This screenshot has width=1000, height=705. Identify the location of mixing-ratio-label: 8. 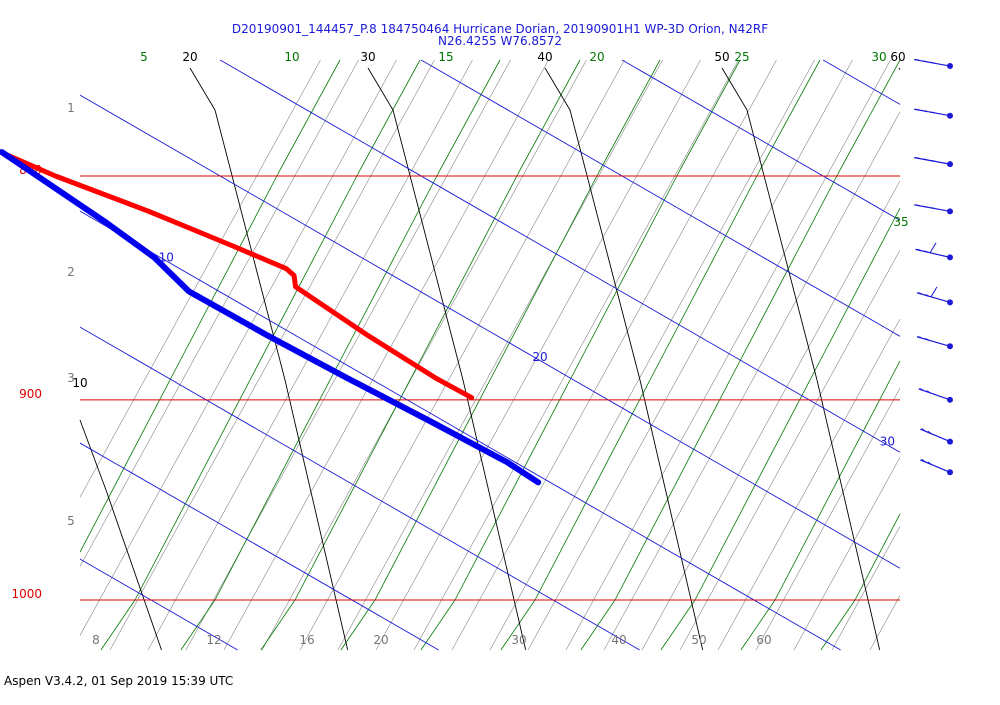
(96, 640).